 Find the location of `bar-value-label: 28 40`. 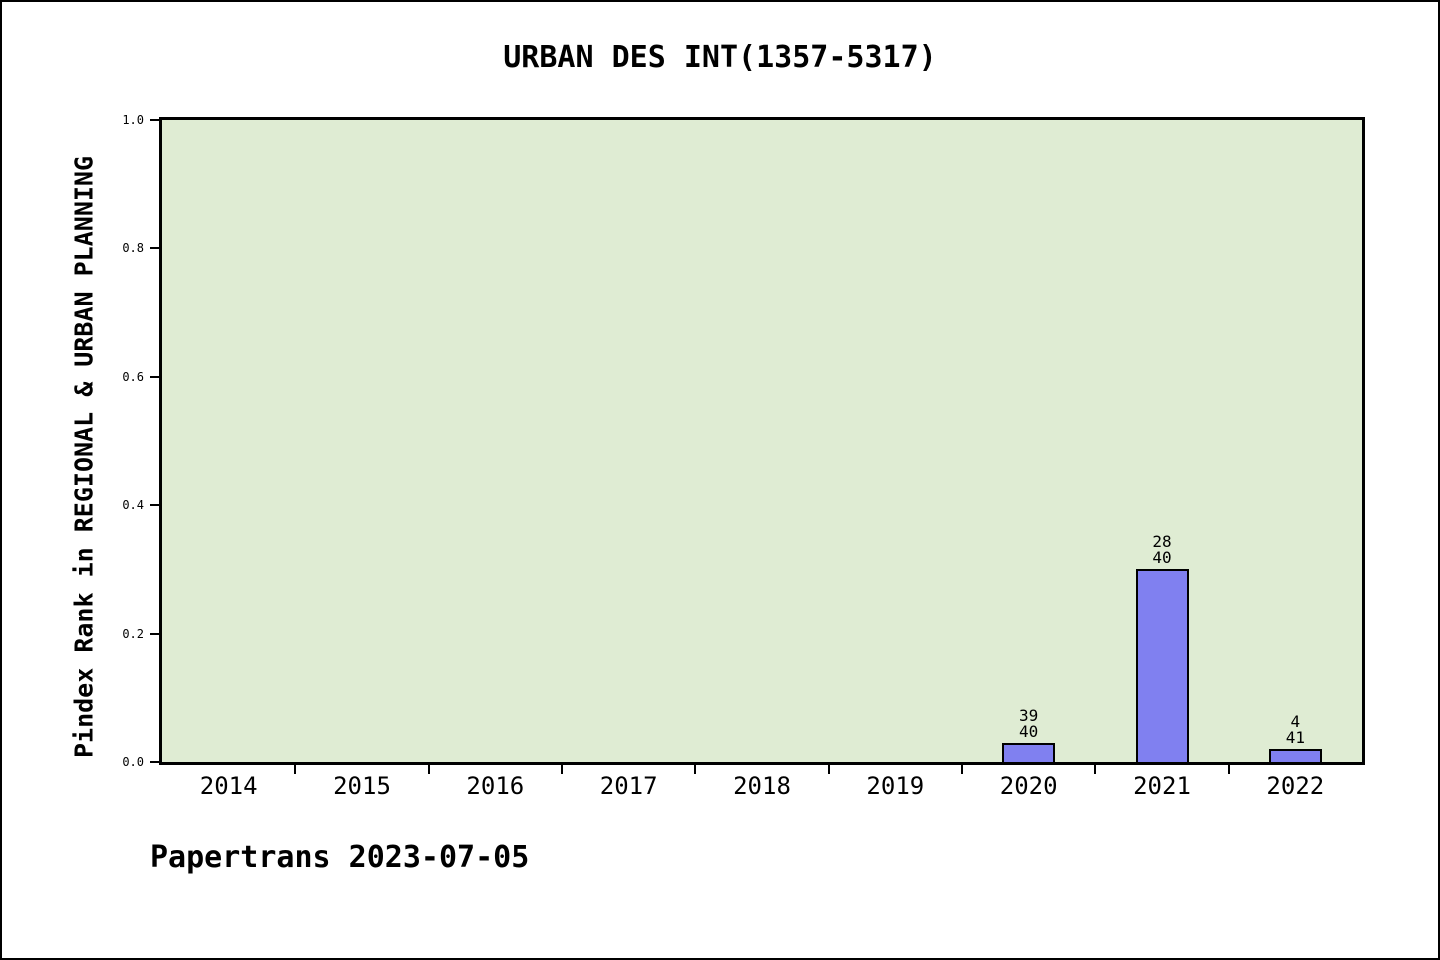

bar-value-label: 28 40 is located at coordinates (1162, 550).